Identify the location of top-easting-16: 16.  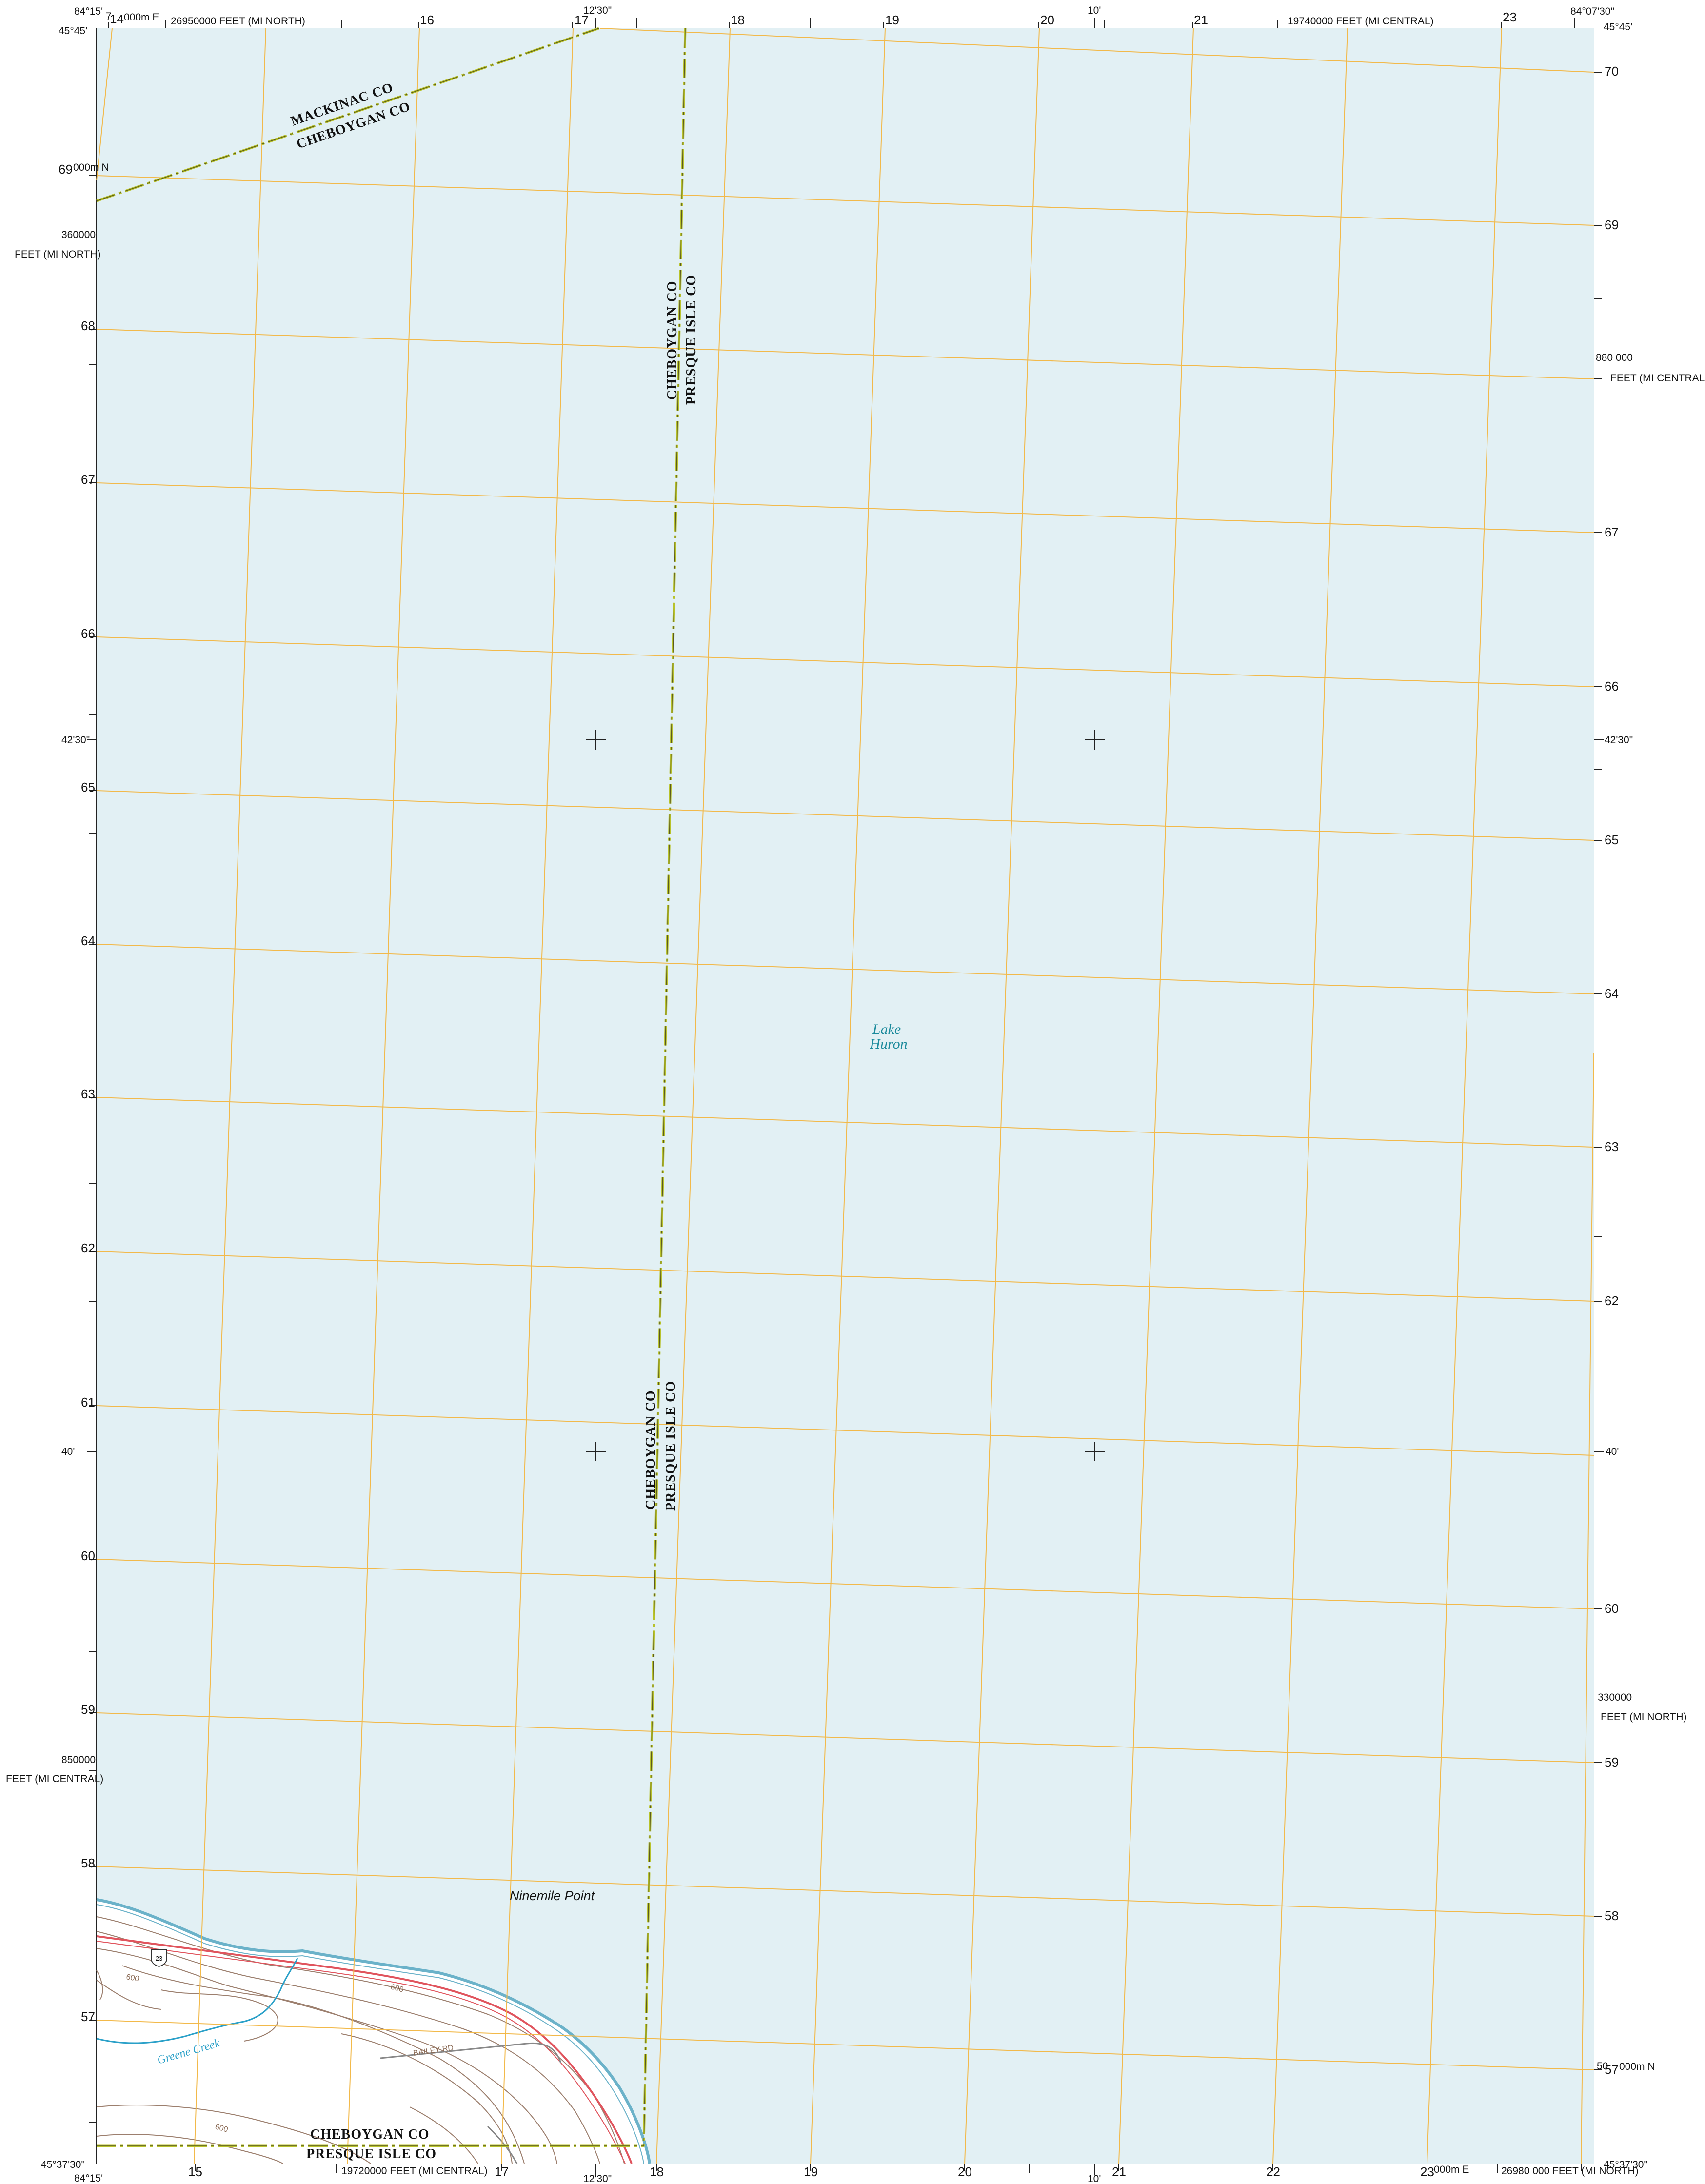
(427, 20).